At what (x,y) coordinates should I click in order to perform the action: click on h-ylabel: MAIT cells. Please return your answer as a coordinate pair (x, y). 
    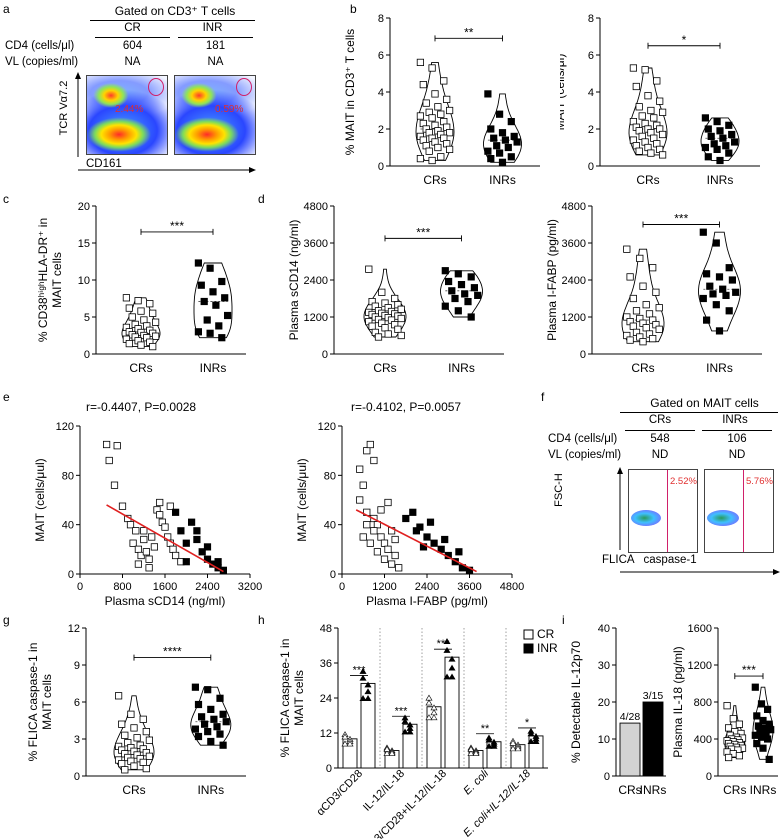
    Looking at the image, I should click on (299, 698).